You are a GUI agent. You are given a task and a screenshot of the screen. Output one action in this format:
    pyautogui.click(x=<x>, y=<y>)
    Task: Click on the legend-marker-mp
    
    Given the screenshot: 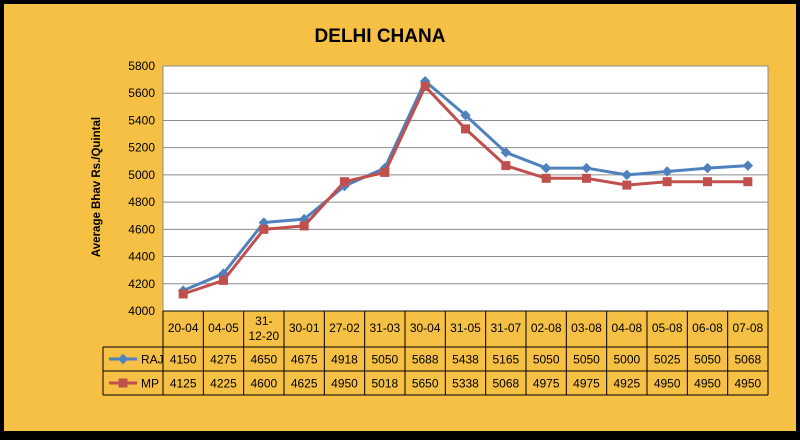 What is the action you would take?
    pyautogui.click(x=123, y=383)
    